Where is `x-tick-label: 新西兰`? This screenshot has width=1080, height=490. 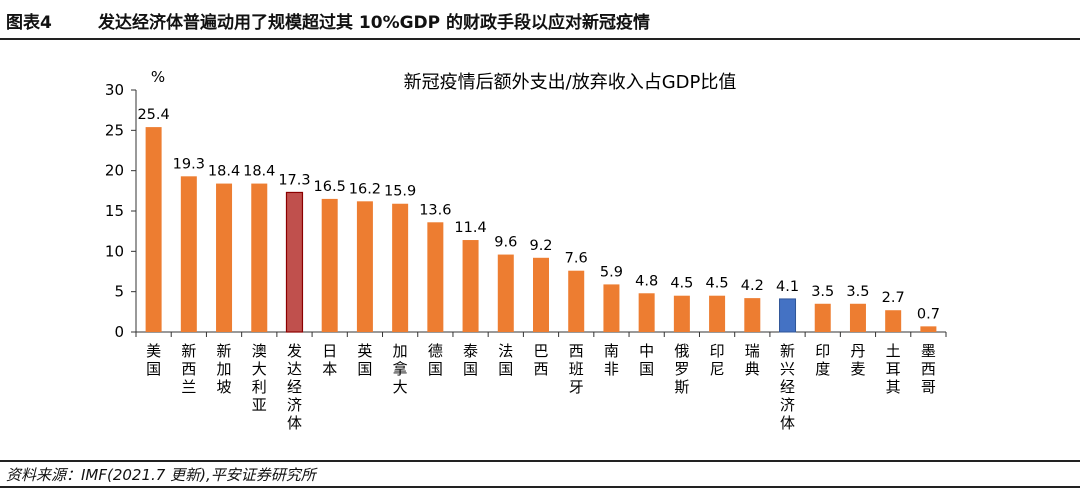 x-tick-label: 新西兰 is located at coordinates (188, 369).